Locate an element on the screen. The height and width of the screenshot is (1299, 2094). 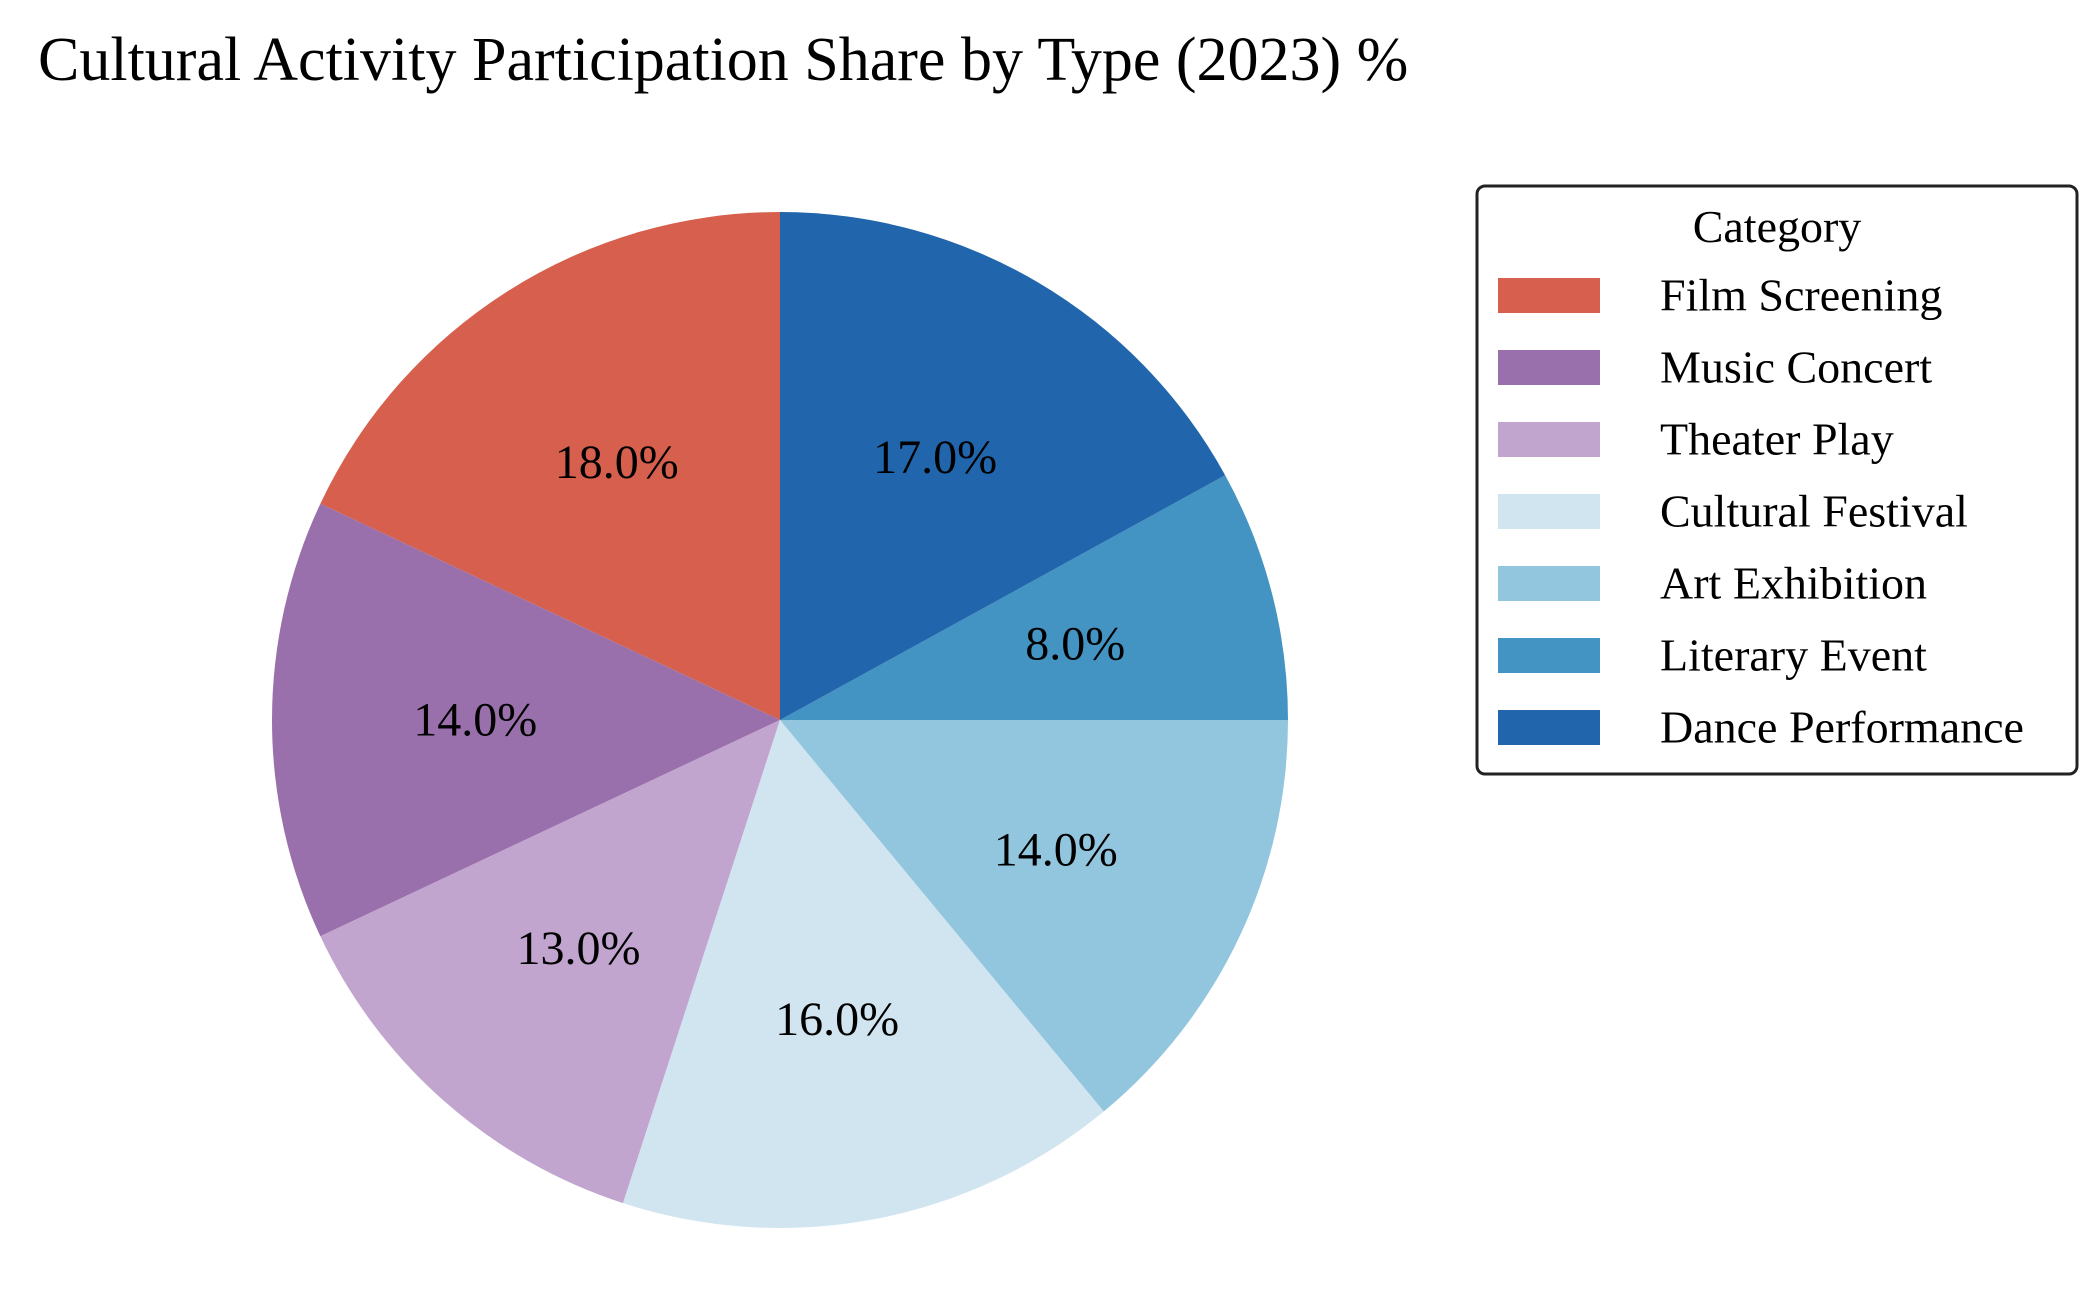
slice-label-art-exhibition: 14.0% is located at coordinates (1056, 849).